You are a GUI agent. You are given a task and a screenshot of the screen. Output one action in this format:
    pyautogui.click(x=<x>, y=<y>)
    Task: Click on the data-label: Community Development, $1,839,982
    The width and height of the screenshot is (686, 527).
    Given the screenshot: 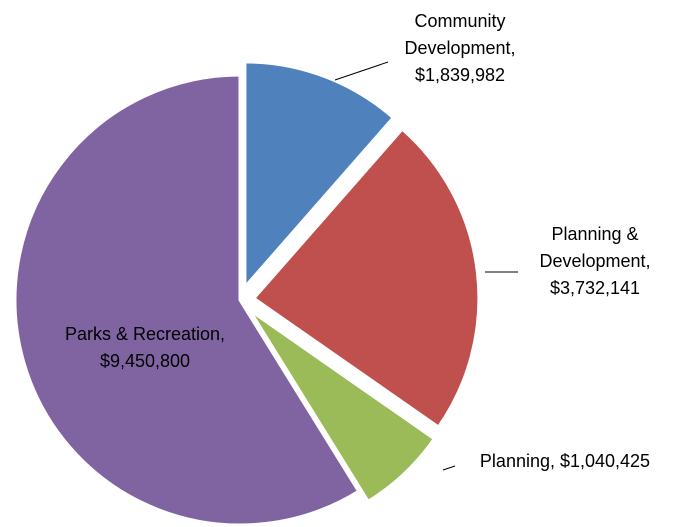 What is the action you would take?
    pyautogui.click(x=459, y=48)
    